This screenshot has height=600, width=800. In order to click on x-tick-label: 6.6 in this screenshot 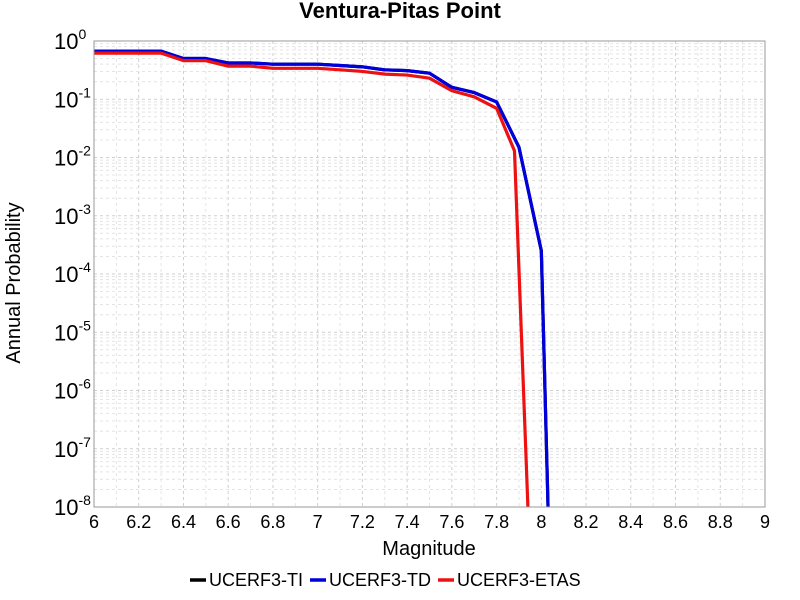, I will do `click(228, 522)`.